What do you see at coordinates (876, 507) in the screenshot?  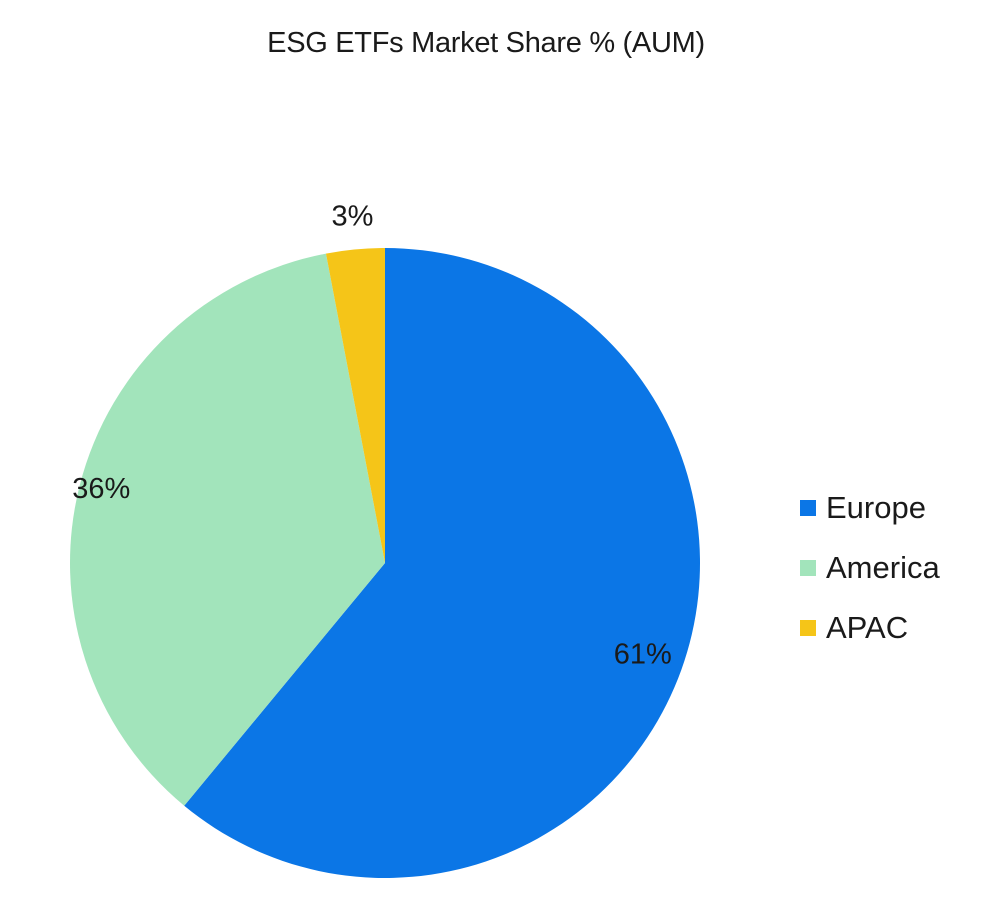 I see `legend-label-europe: Europe` at bounding box center [876, 507].